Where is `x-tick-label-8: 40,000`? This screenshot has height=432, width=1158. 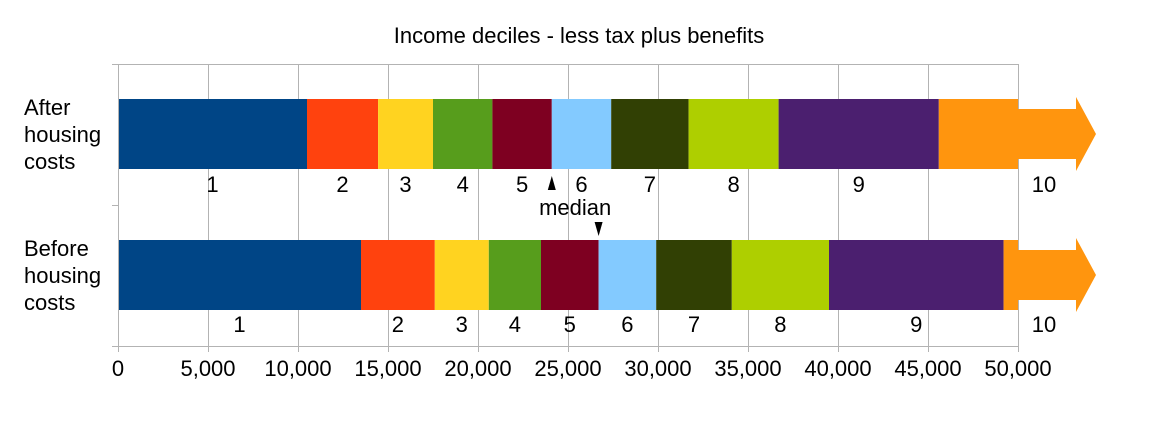
x-tick-label-8: 40,000 is located at coordinates (837, 368).